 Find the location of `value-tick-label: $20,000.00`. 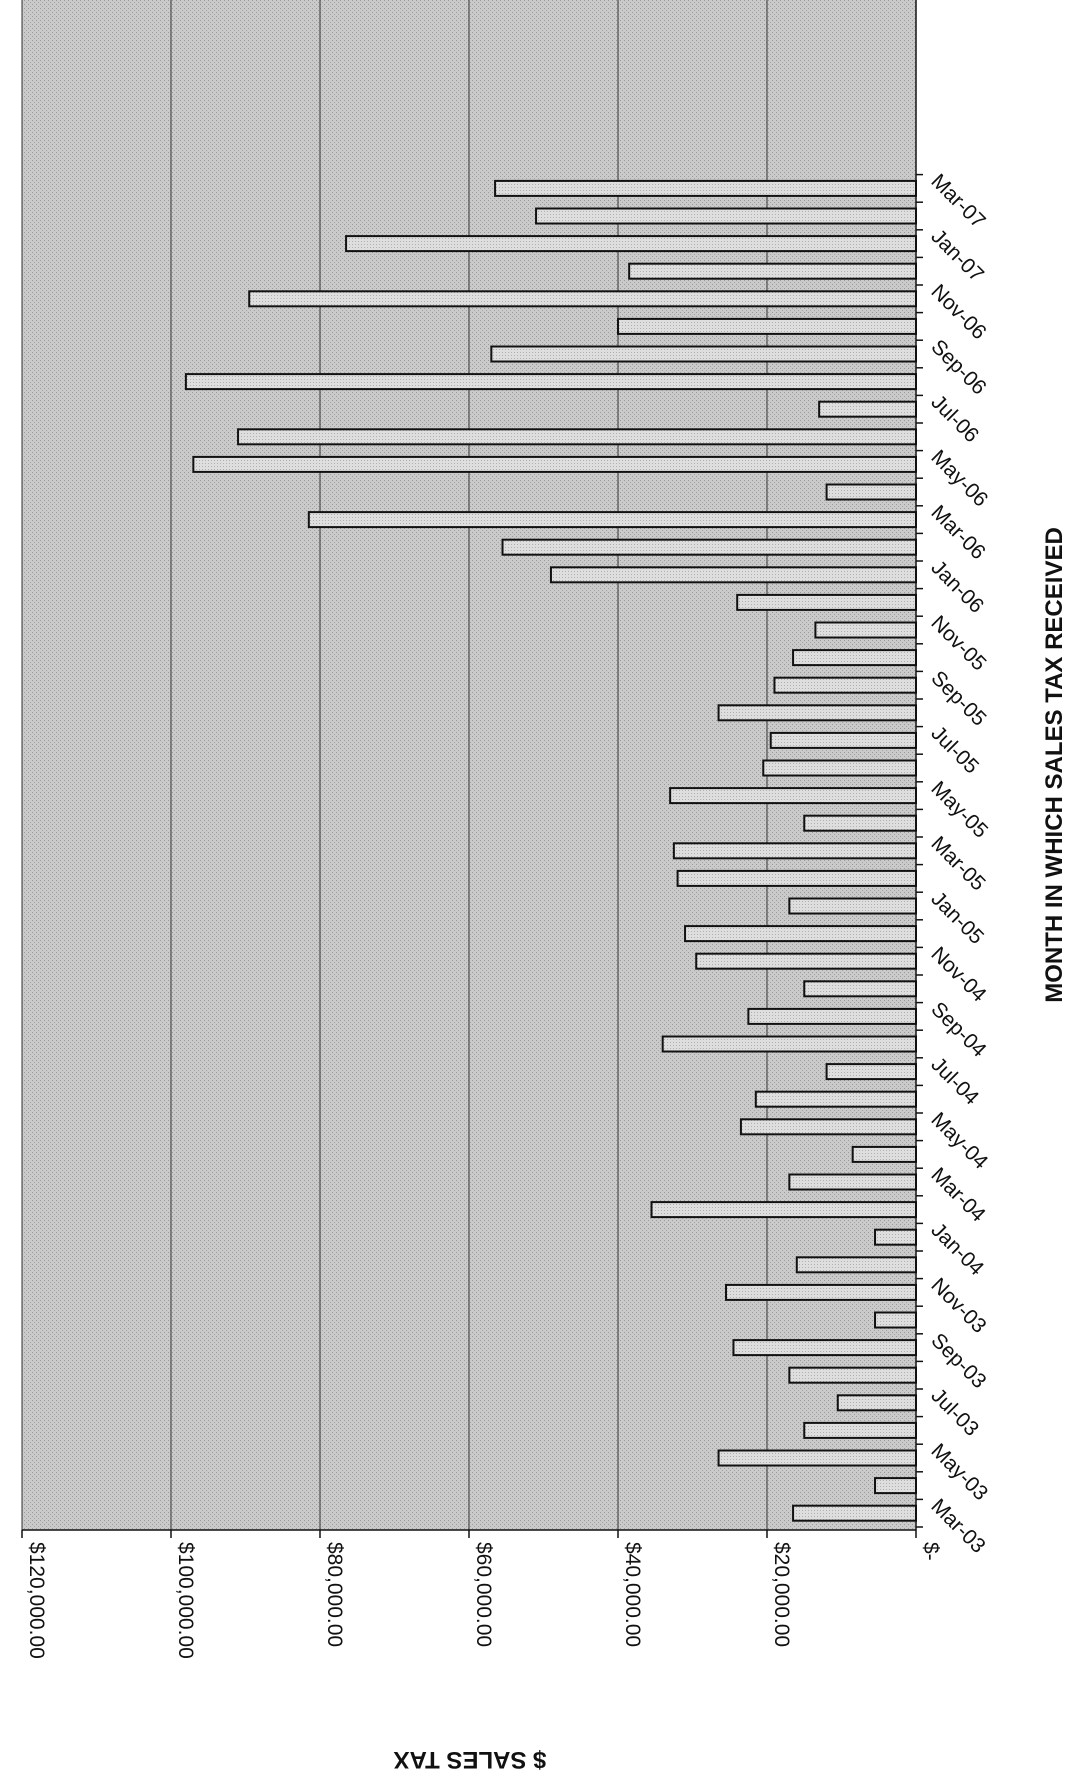

value-tick-label: $20,000.00 is located at coordinates (781, 1594).